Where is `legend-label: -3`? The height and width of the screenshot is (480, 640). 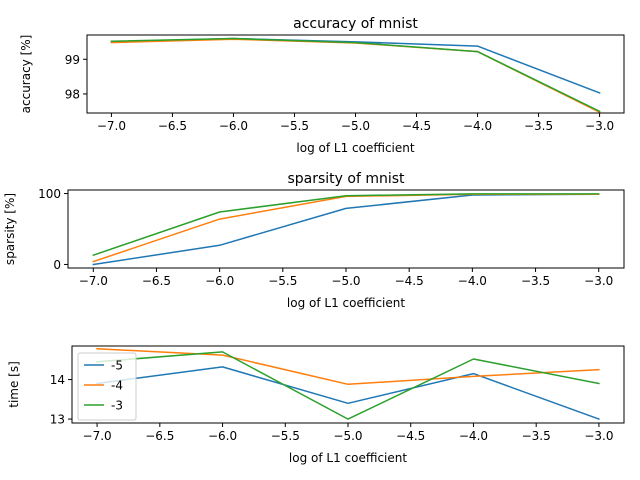 legend-label: -3 is located at coordinates (117, 406).